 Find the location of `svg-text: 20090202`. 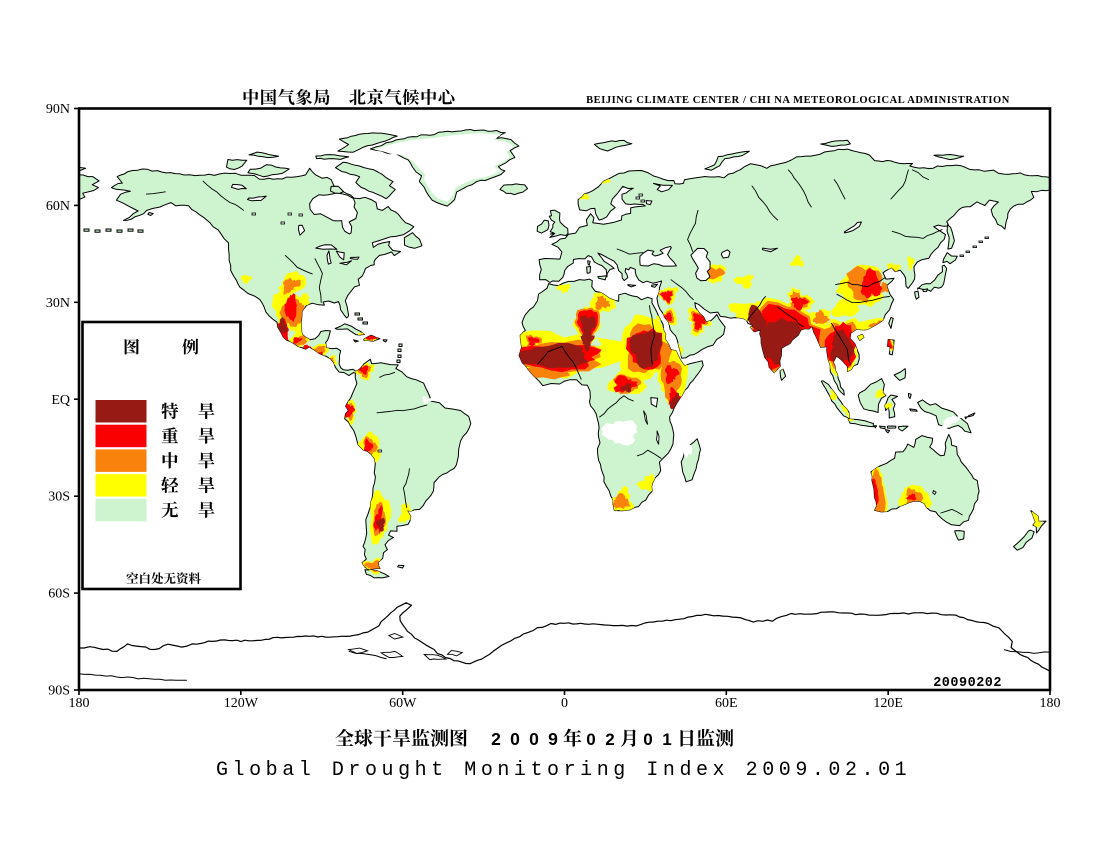

svg-text: 20090202 is located at coordinates (967, 683).